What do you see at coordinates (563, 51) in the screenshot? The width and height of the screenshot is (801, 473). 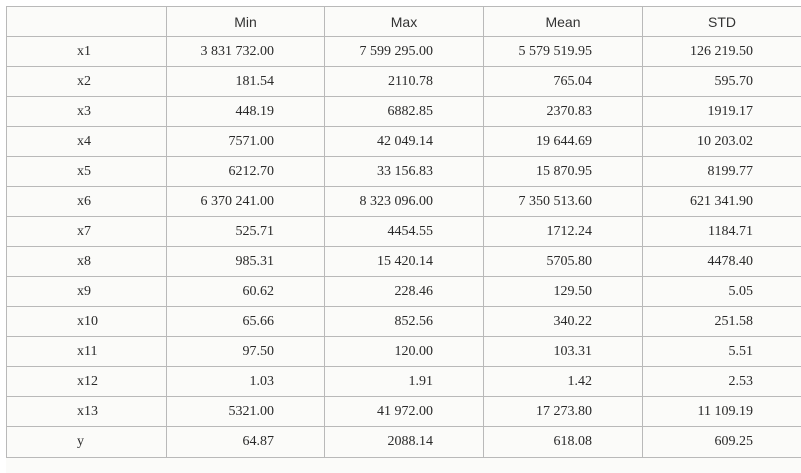 I see `mean-cell: 5 579 519.95` at bounding box center [563, 51].